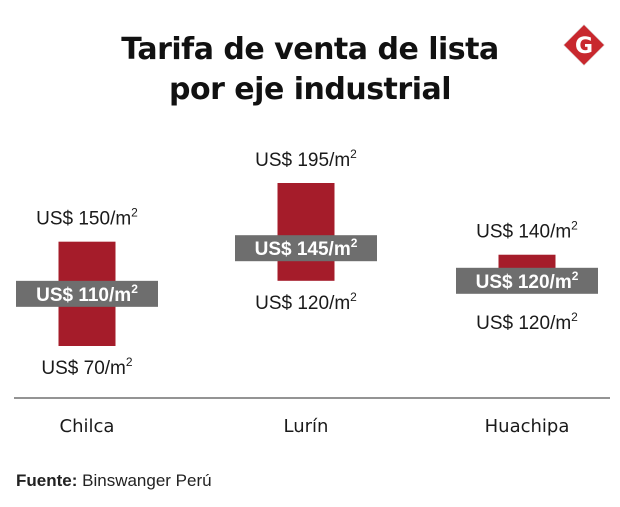 The height and width of the screenshot is (507, 620). I want to click on mid-value-label-2: US$ 120/m2, so click(527, 281).